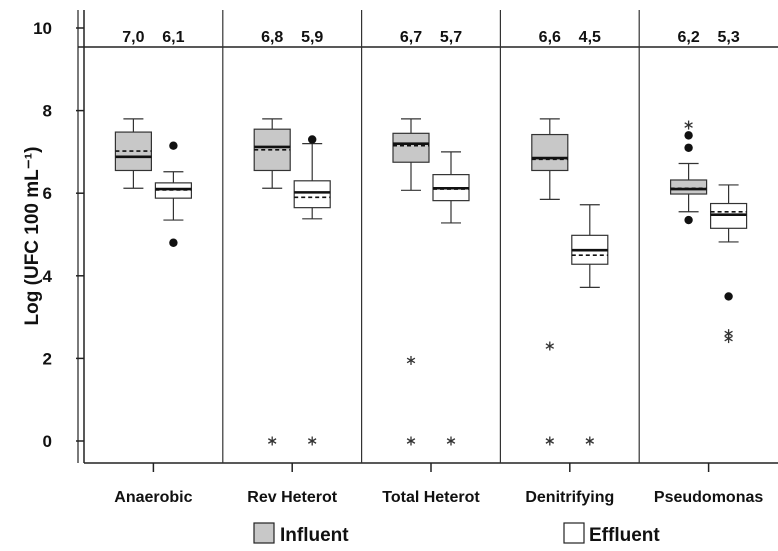  What do you see at coordinates (431, 497) in the screenshot?
I see `x-category-label: Total Heterot` at bounding box center [431, 497].